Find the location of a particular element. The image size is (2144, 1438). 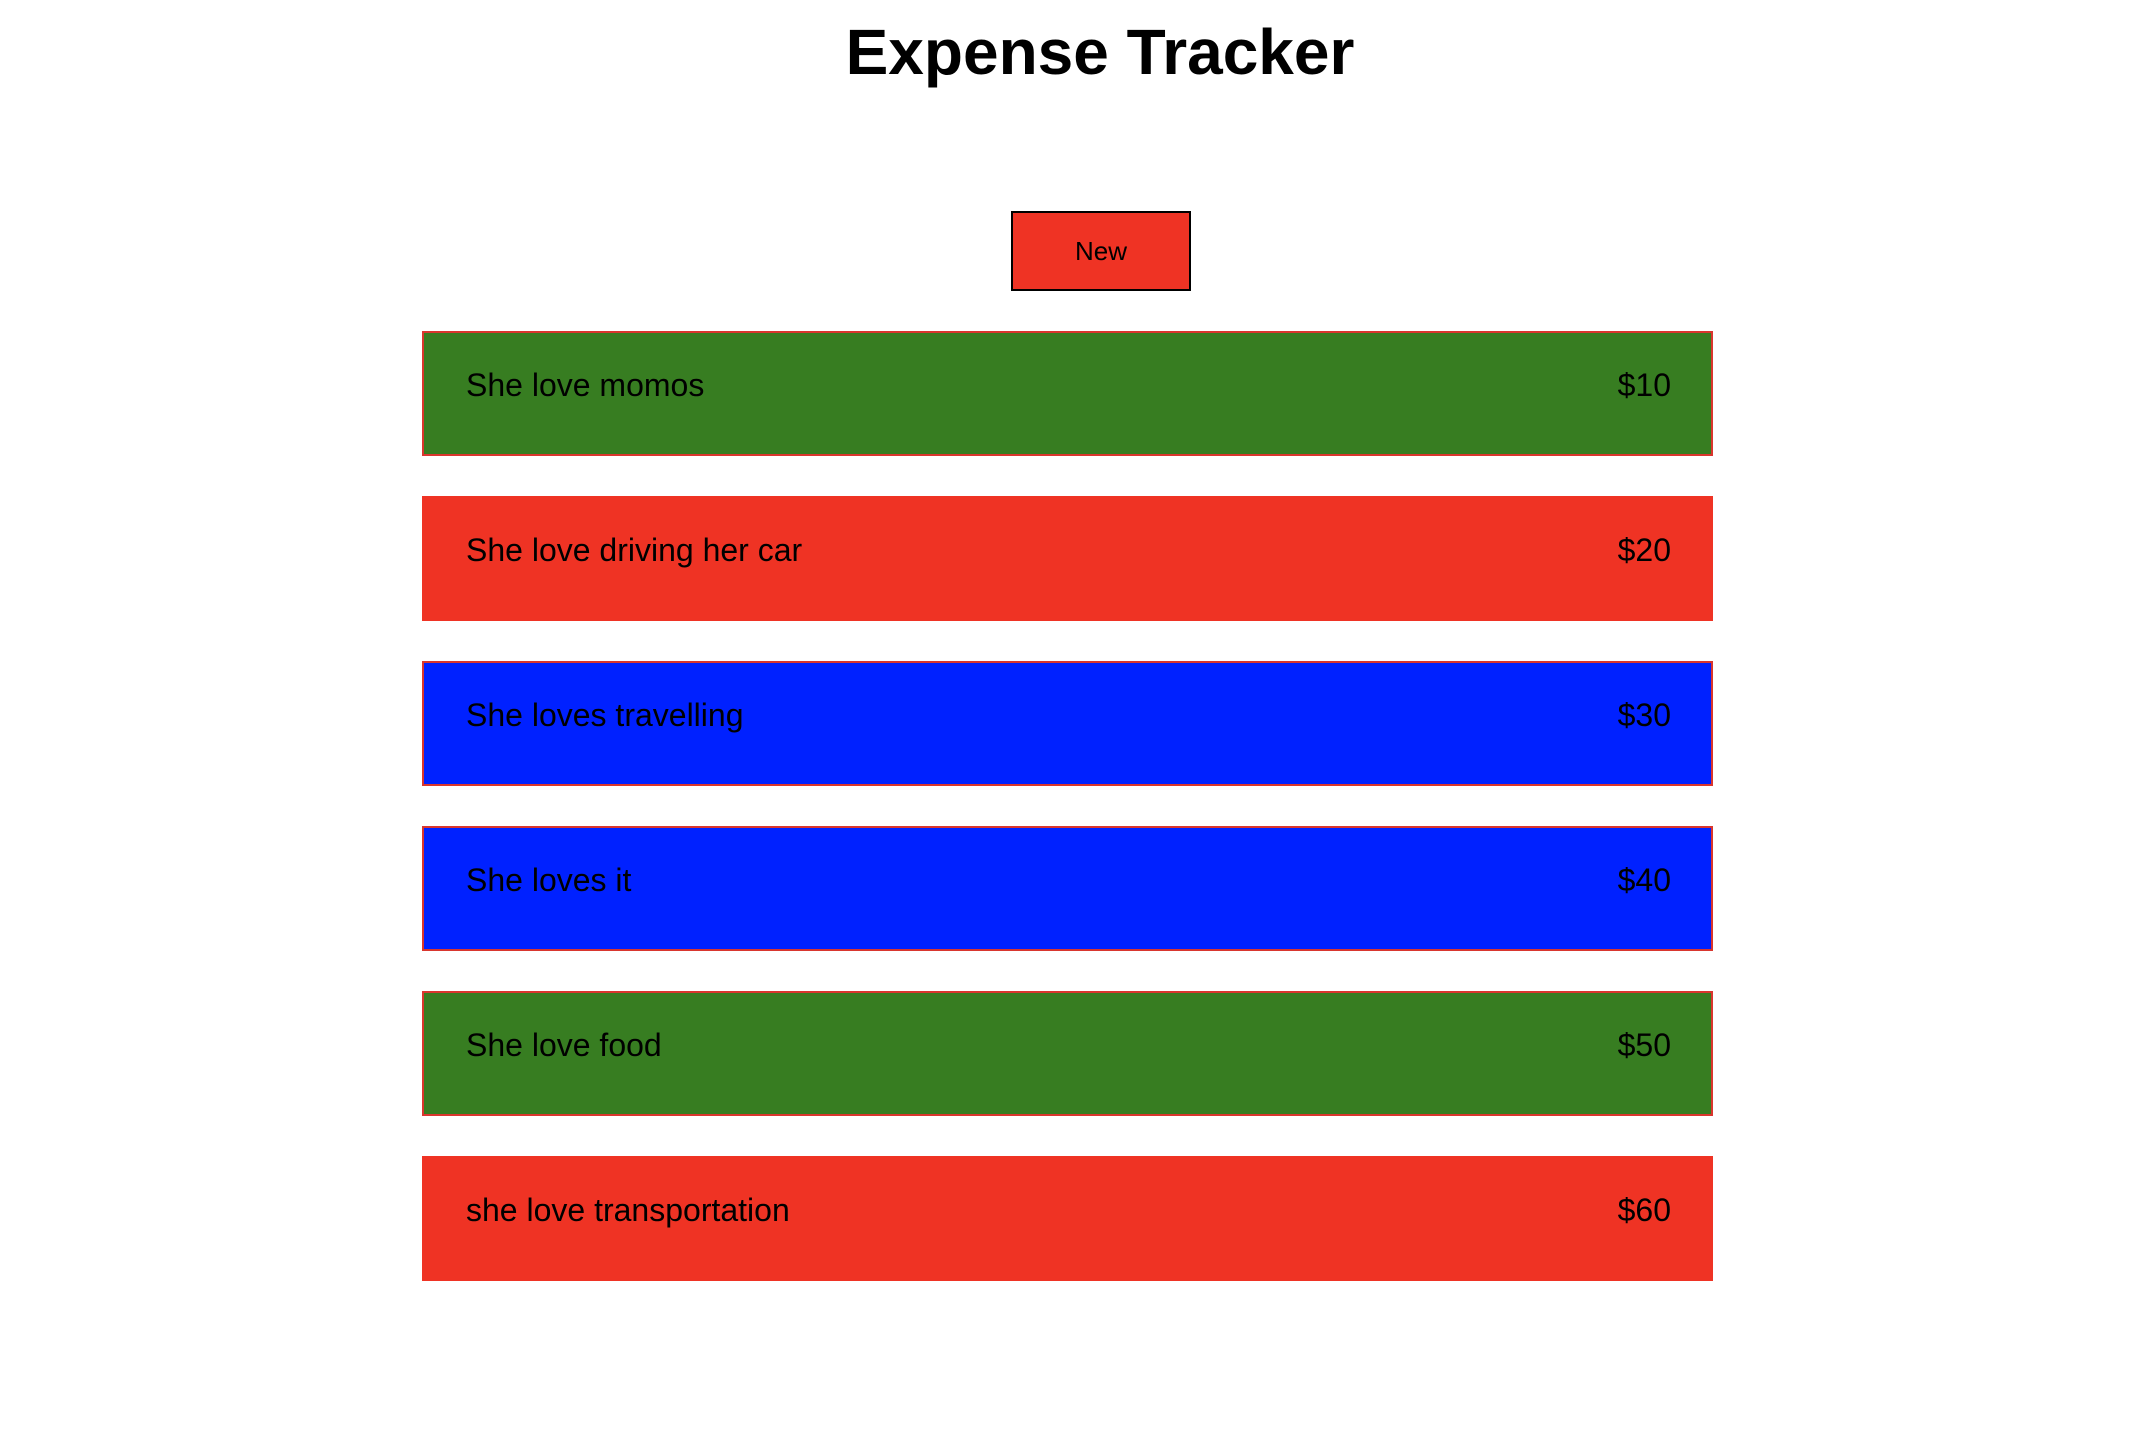

expense-amount: $60 is located at coordinates (1644, 1210).